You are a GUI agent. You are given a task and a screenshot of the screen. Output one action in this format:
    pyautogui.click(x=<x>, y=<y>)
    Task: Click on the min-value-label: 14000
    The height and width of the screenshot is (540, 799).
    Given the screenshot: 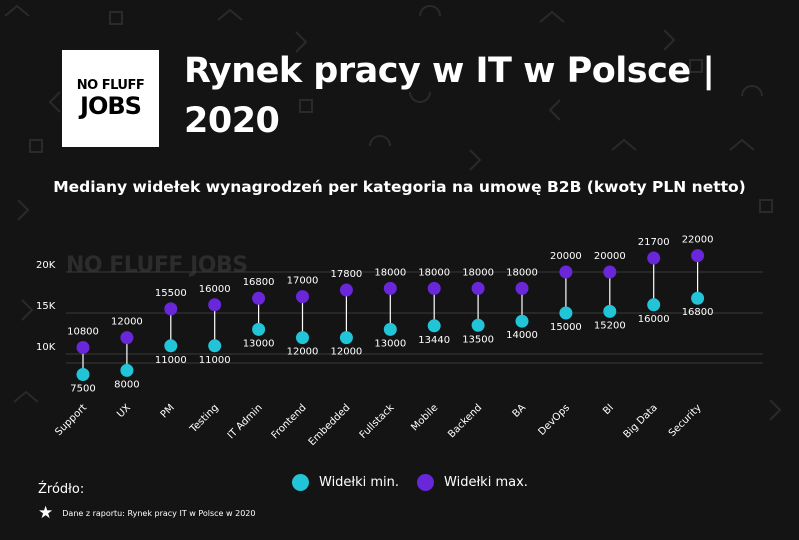 What is the action you would take?
    pyautogui.click(x=522, y=335)
    